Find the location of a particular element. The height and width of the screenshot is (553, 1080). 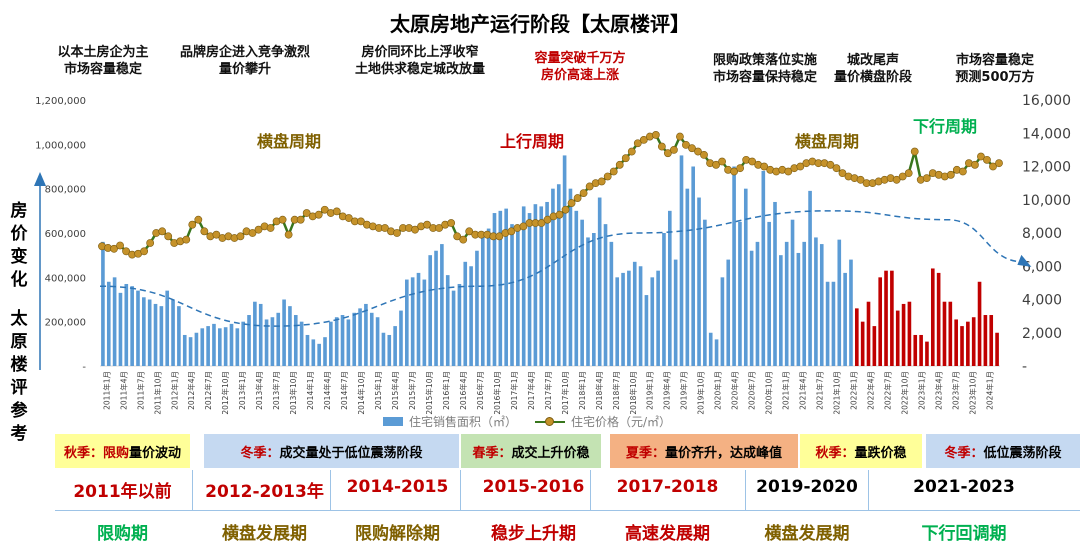

x-tick: 2013年1月 is located at coordinates (242, 390).